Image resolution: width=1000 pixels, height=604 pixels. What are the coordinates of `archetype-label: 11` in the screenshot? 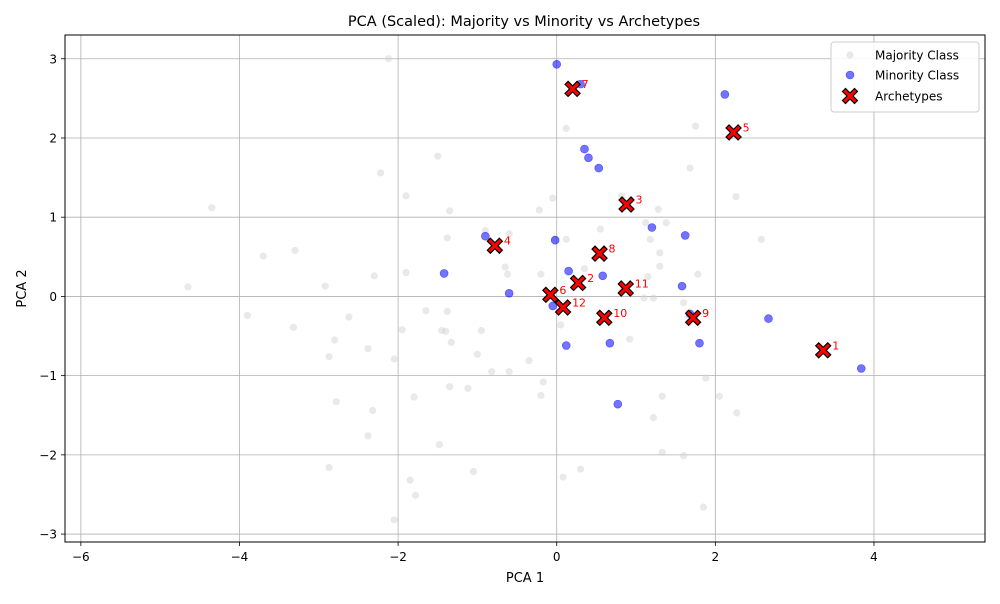 It's located at (642, 284).